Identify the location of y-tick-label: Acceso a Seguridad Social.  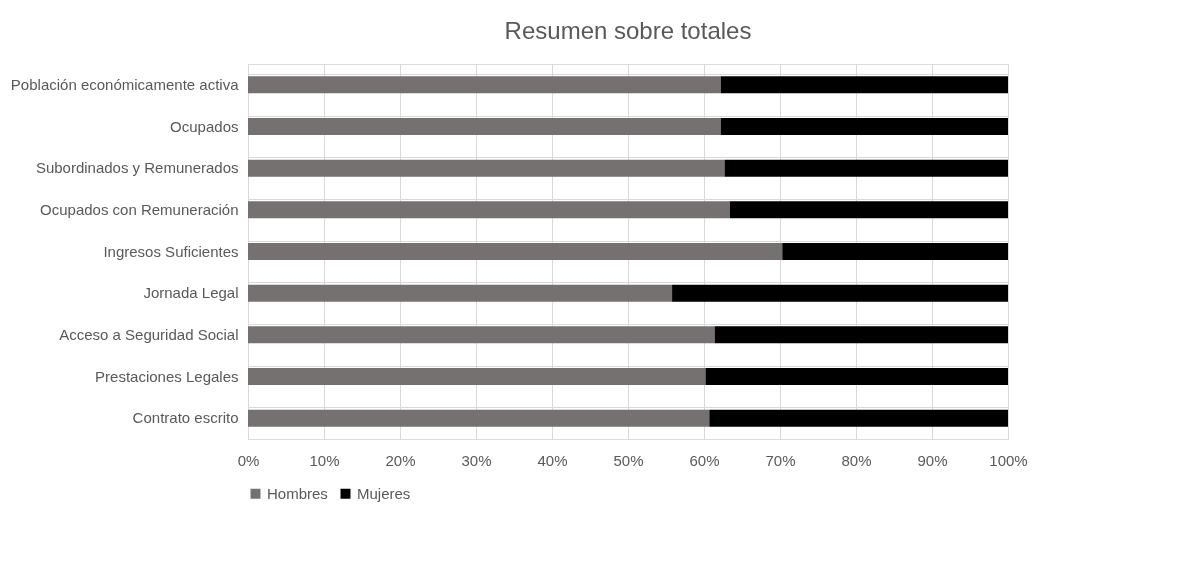
(149, 334).